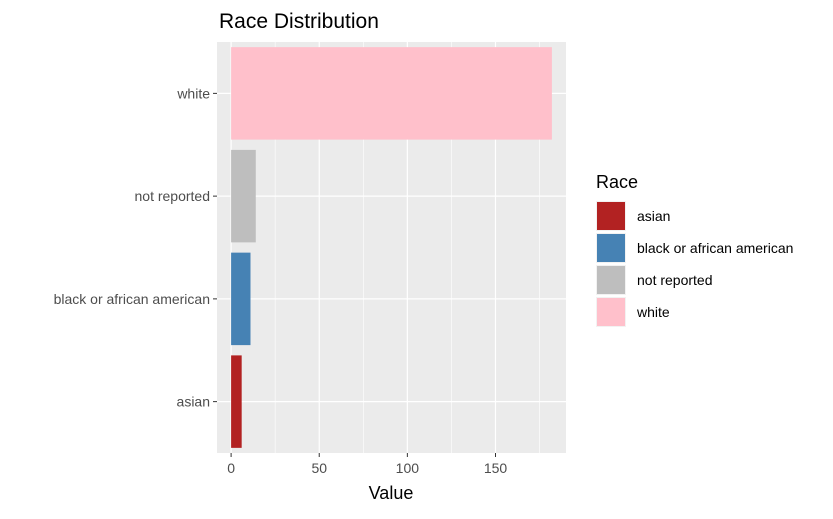  I want to click on bar-not-reported, so click(243, 196).